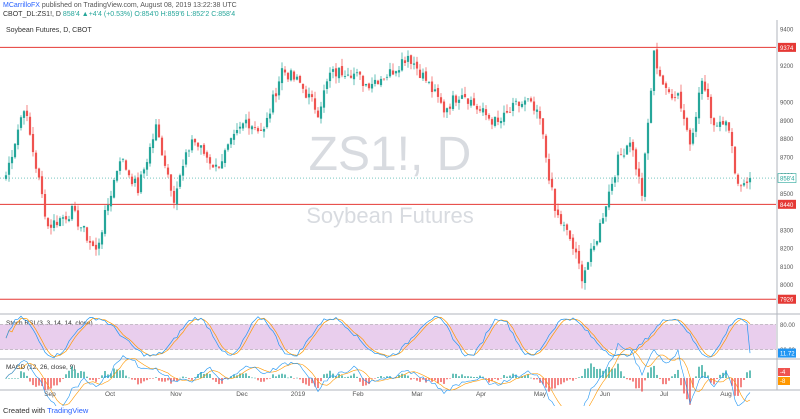 Image resolution: width=800 pixels, height=419 pixels. Describe the element at coordinates (176, 394) in the screenshot. I see `time-tick-label: Nov` at that location.